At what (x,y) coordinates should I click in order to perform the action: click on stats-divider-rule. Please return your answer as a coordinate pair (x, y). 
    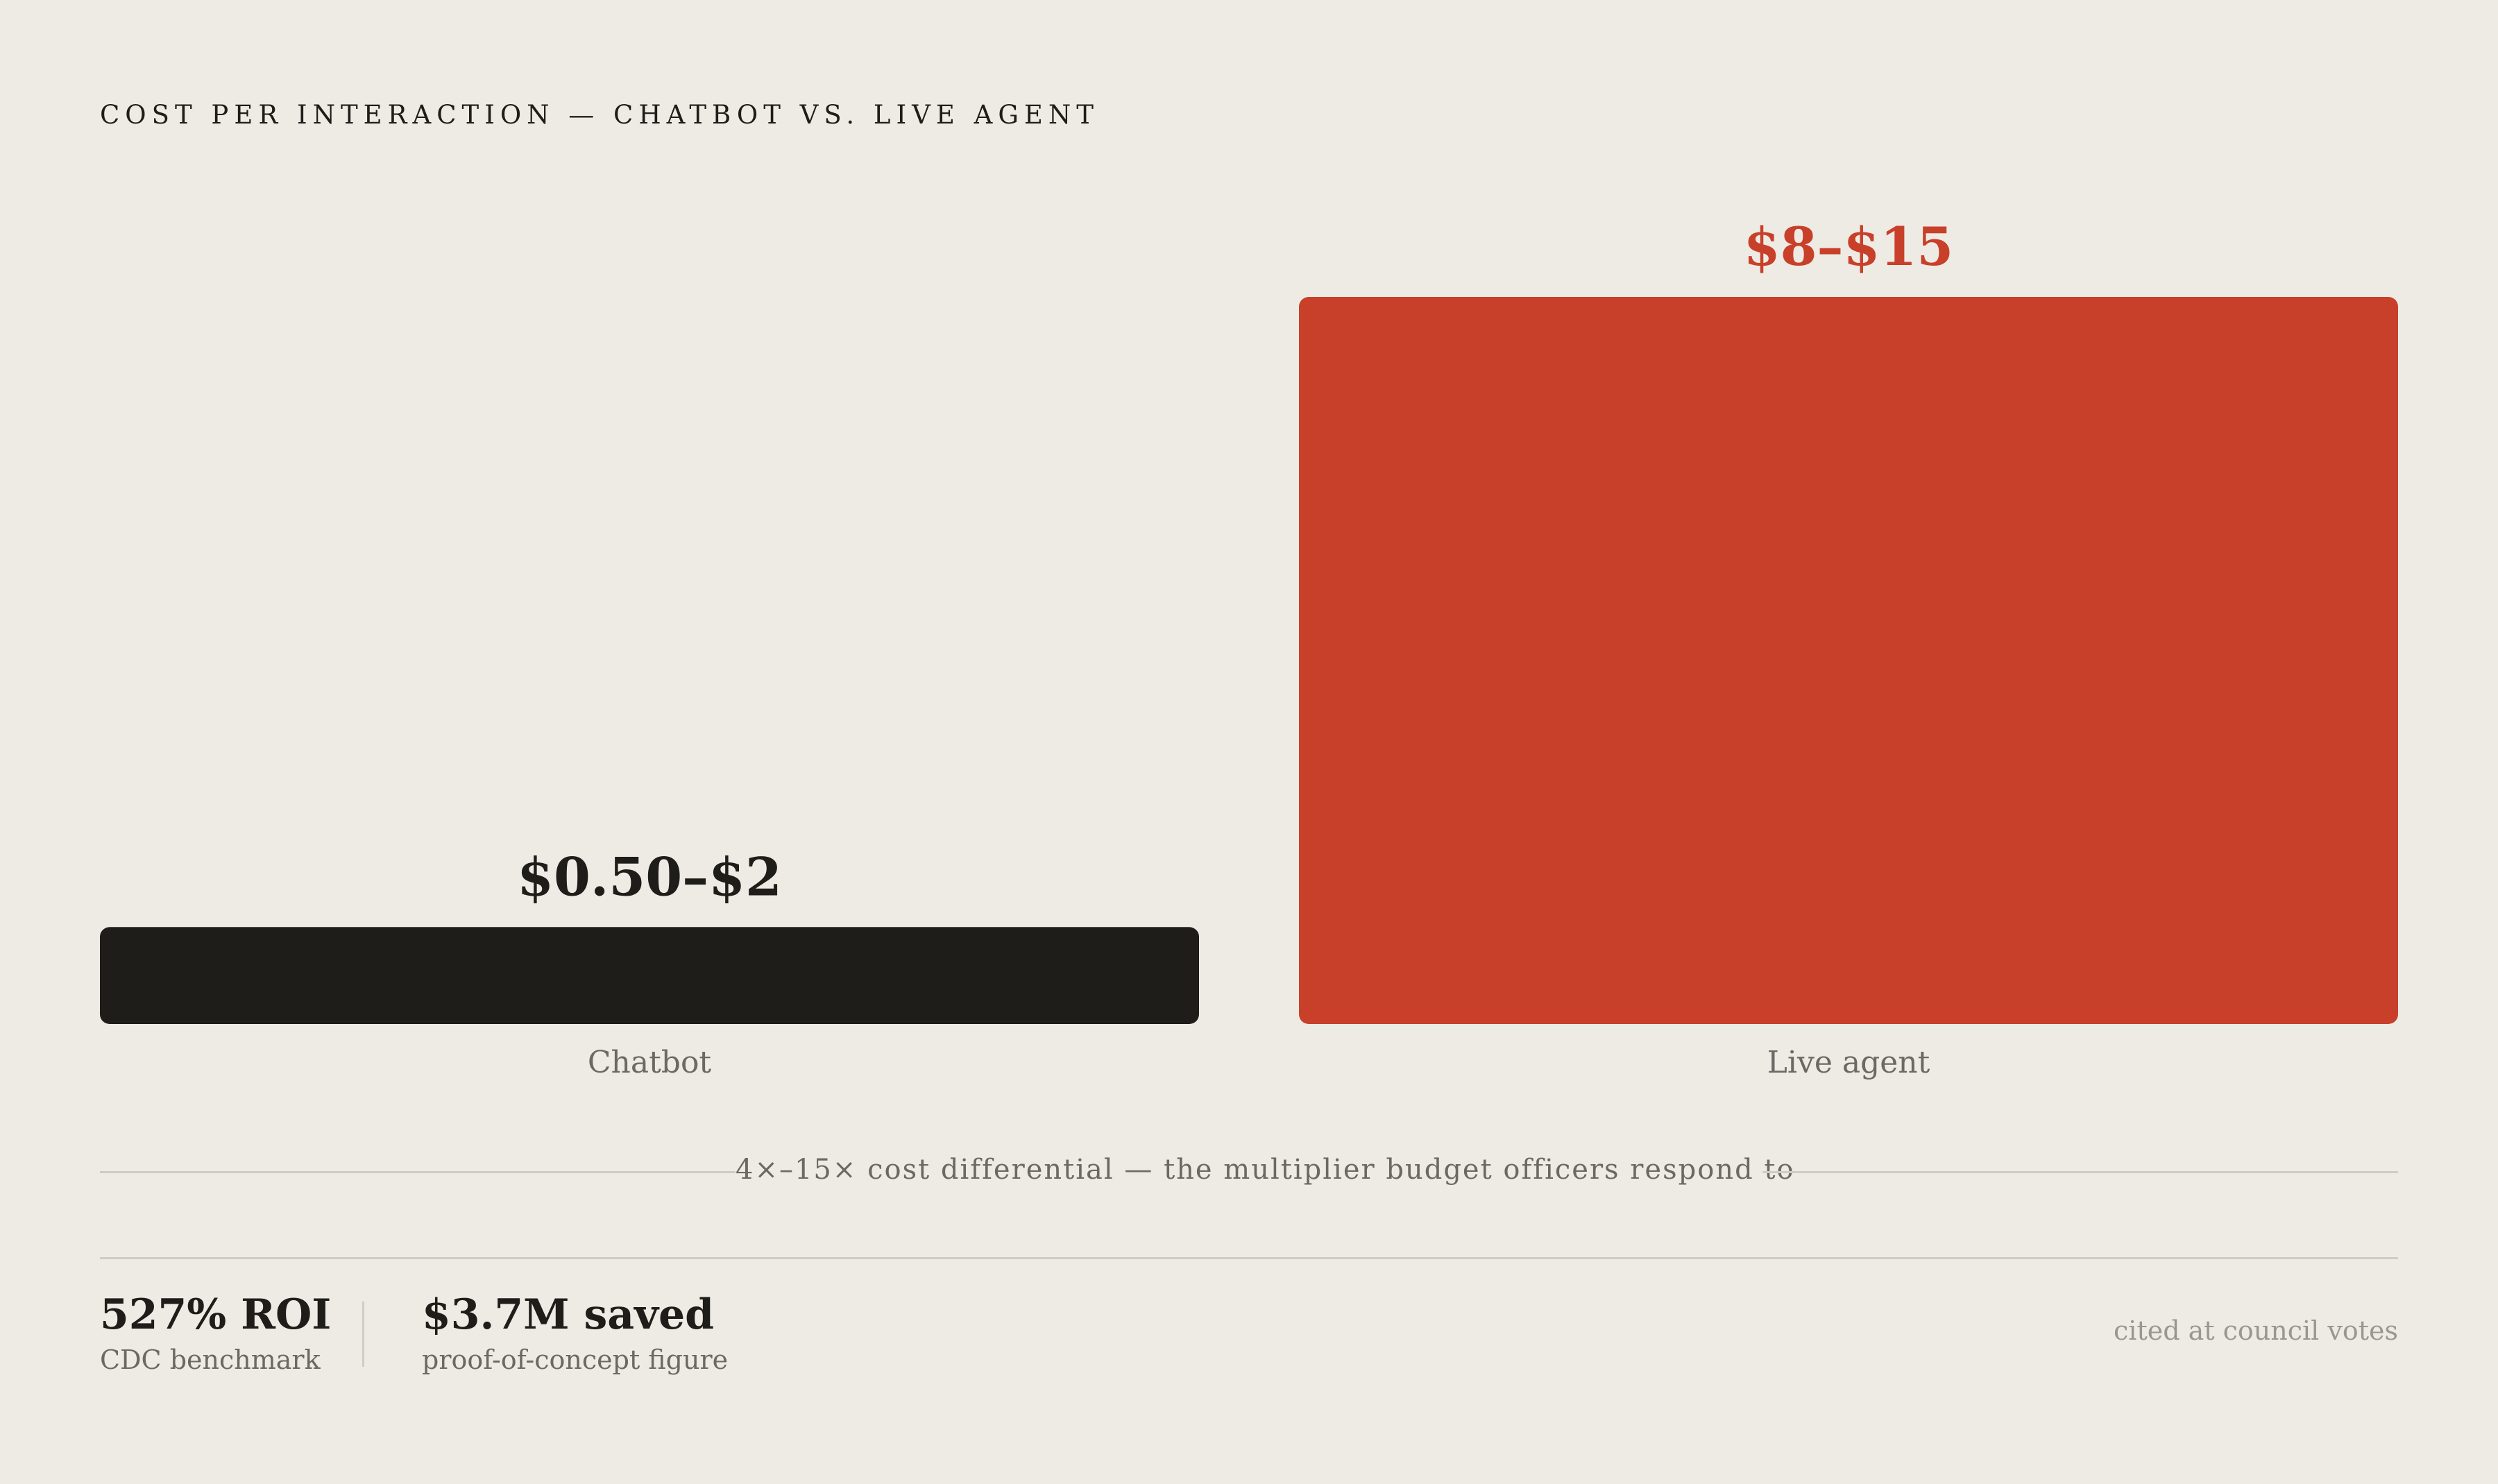
    Looking at the image, I should click on (1249, 1258).